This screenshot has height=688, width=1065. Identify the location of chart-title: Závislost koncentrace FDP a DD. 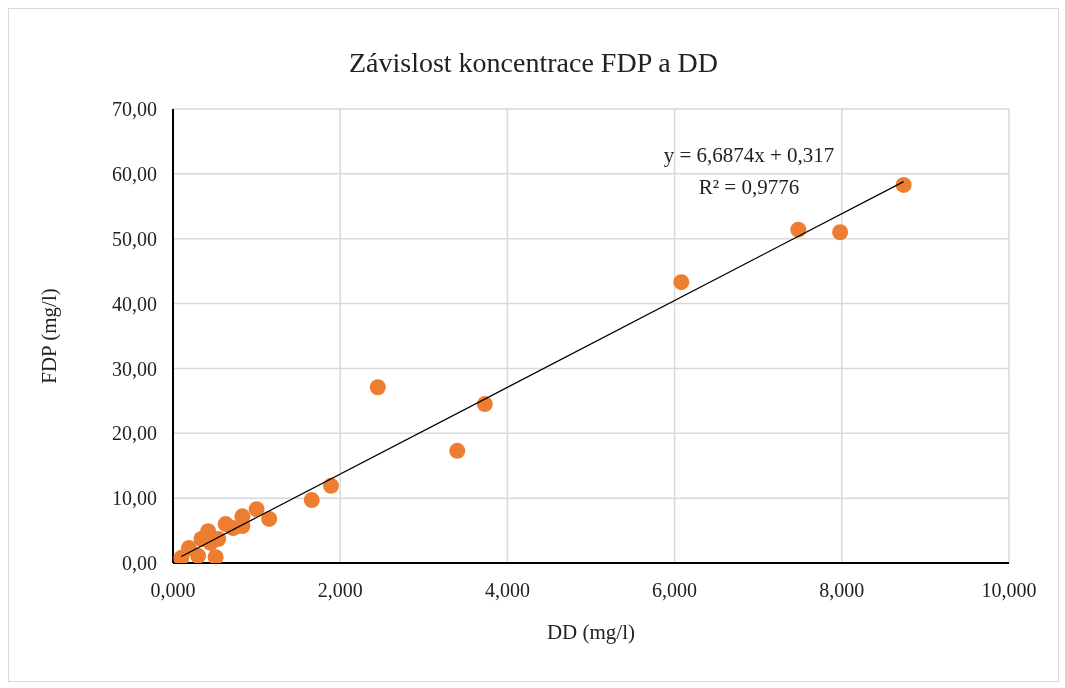
(533, 63).